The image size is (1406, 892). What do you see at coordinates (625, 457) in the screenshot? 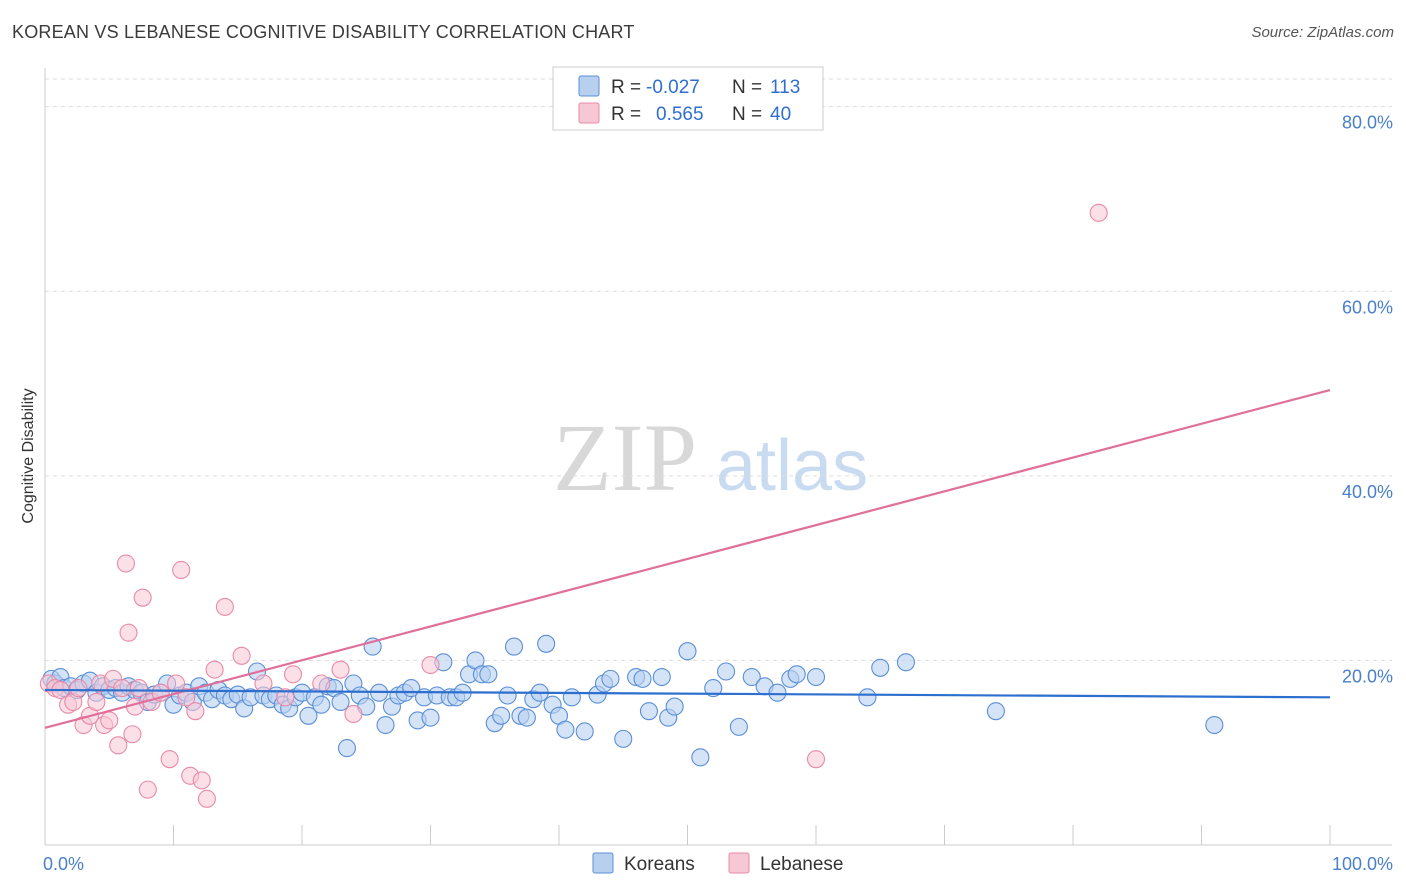
I see `watermark-zip: ZIP` at bounding box center [625, 457].